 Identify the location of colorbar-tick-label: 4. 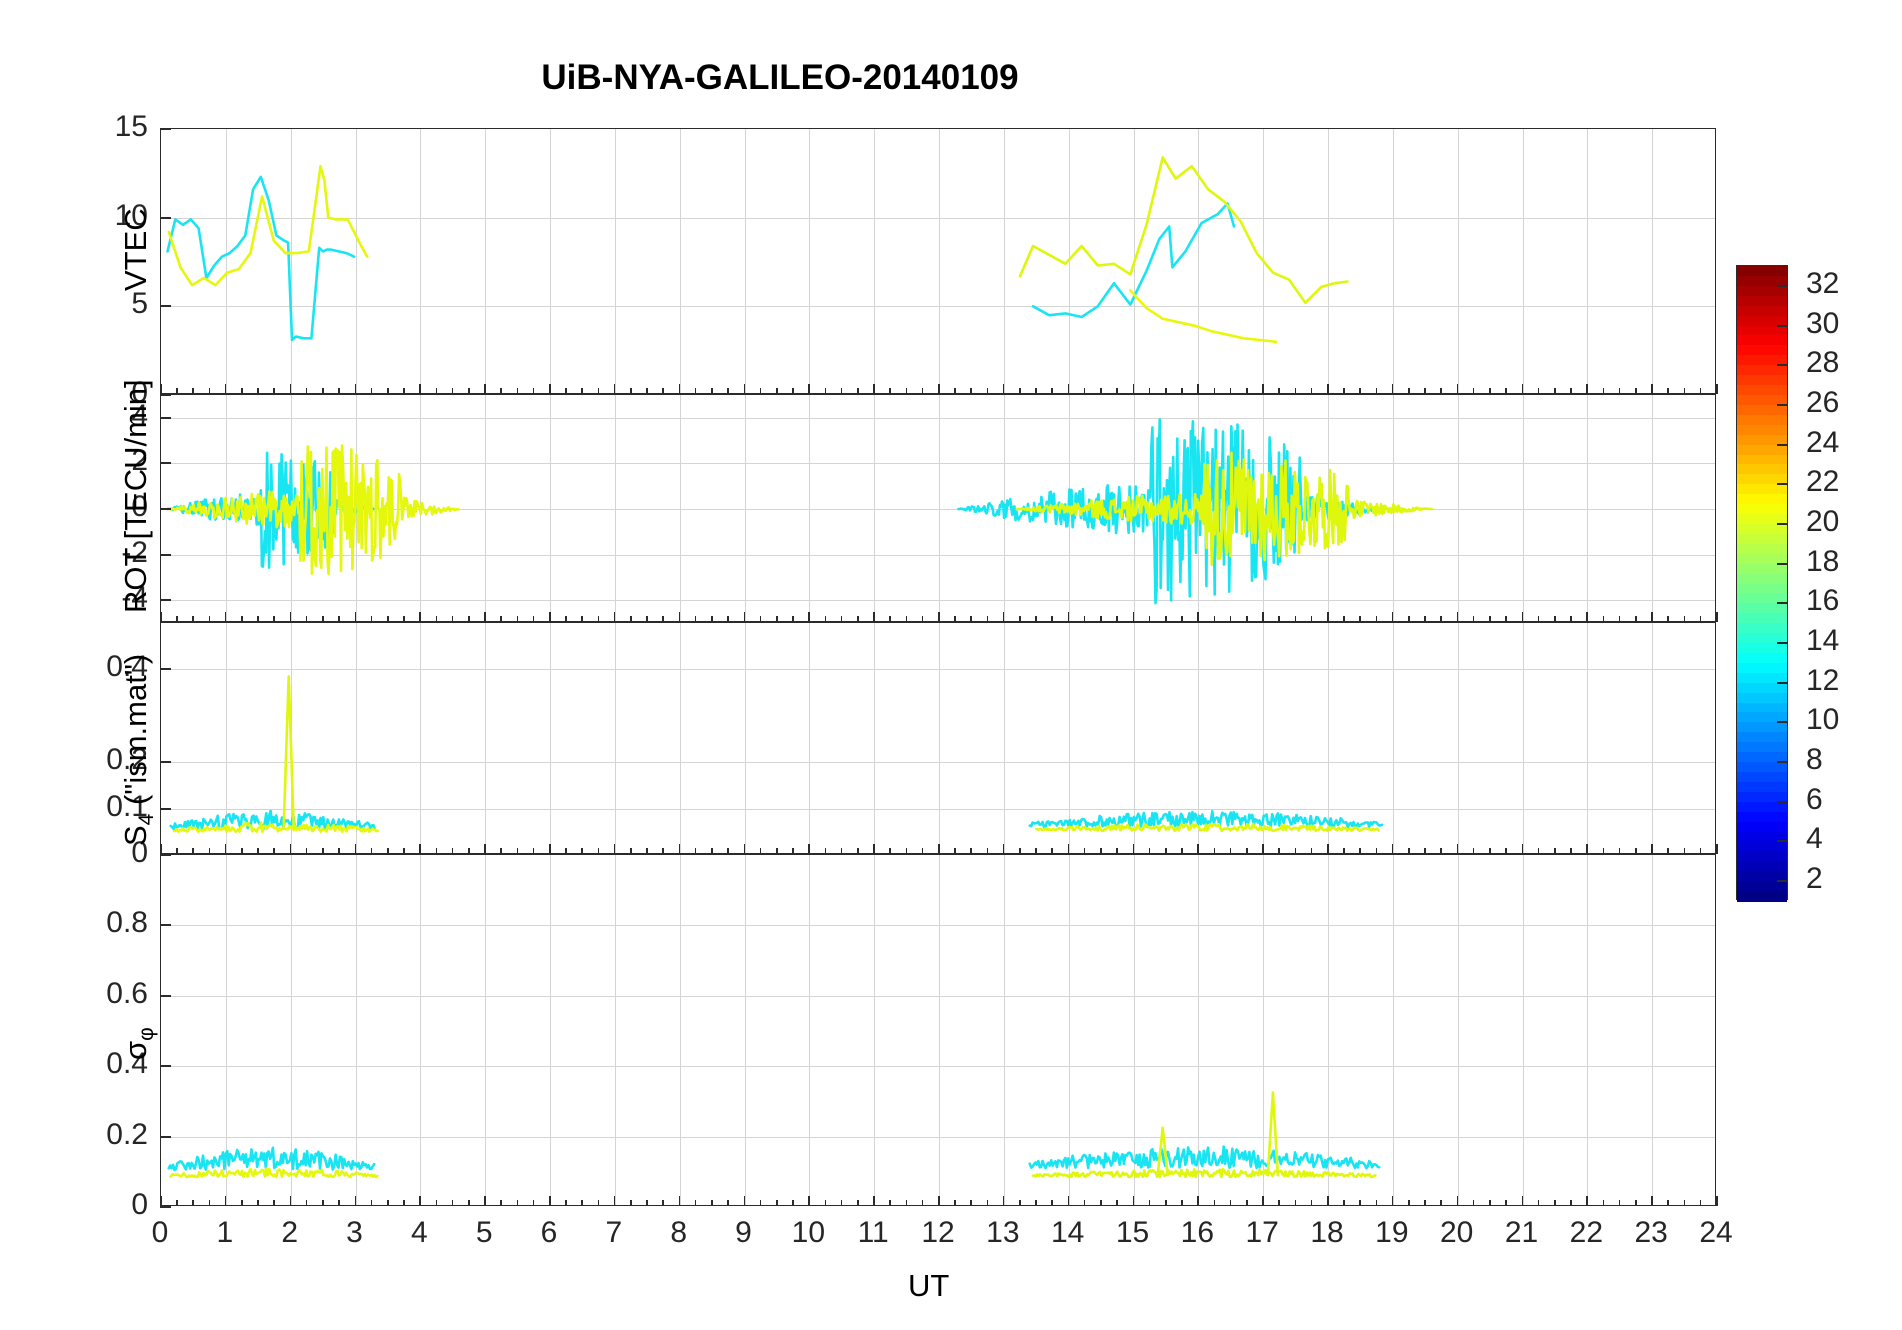
(1814, 839).